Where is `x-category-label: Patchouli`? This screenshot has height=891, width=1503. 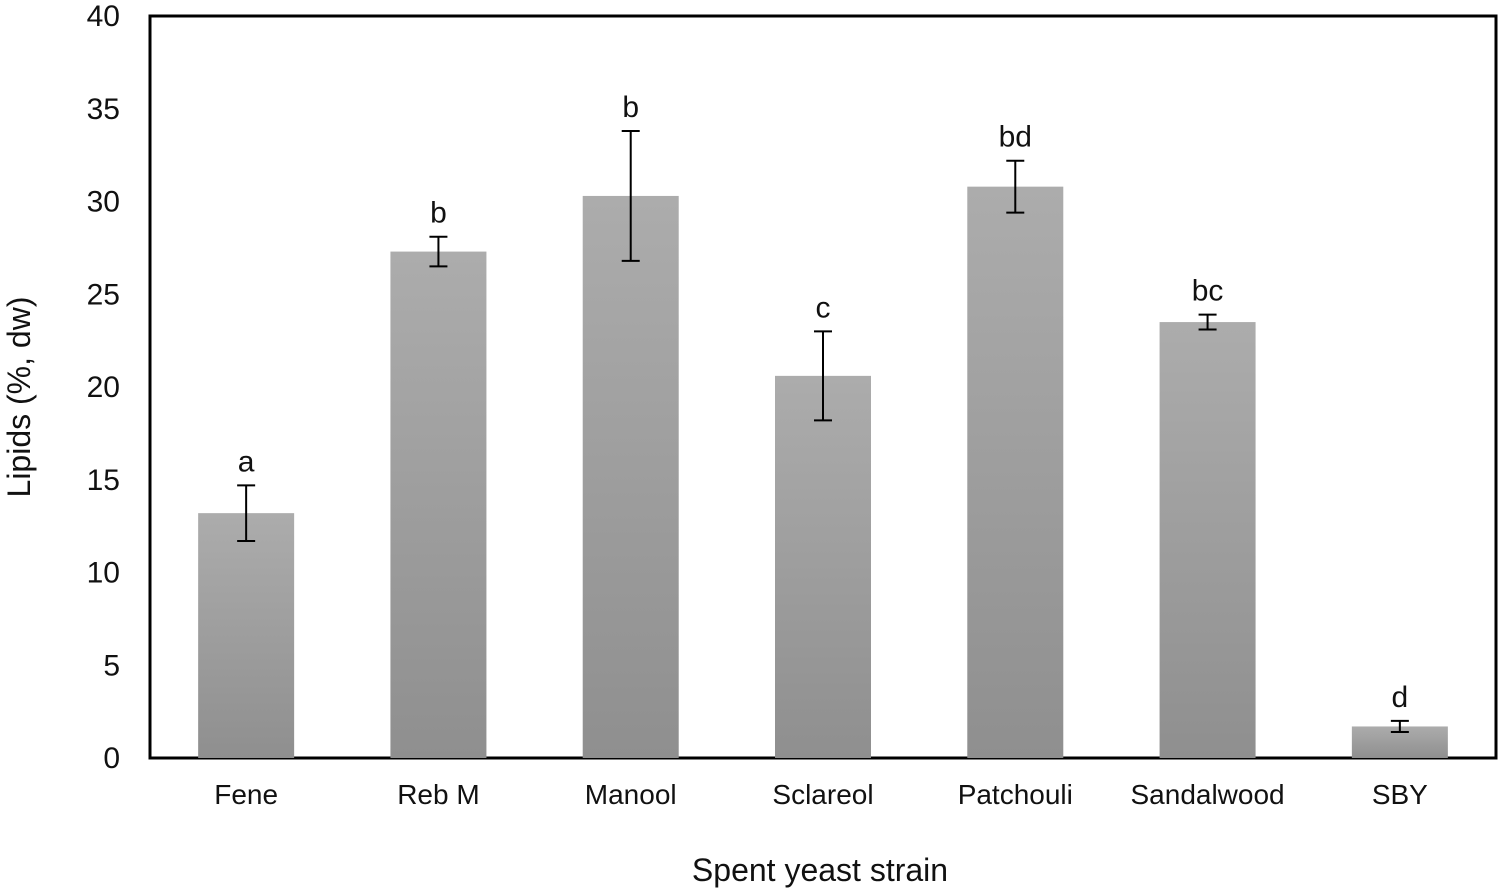 x-category-label: Patchouli is located at coordinates (1015, 794).